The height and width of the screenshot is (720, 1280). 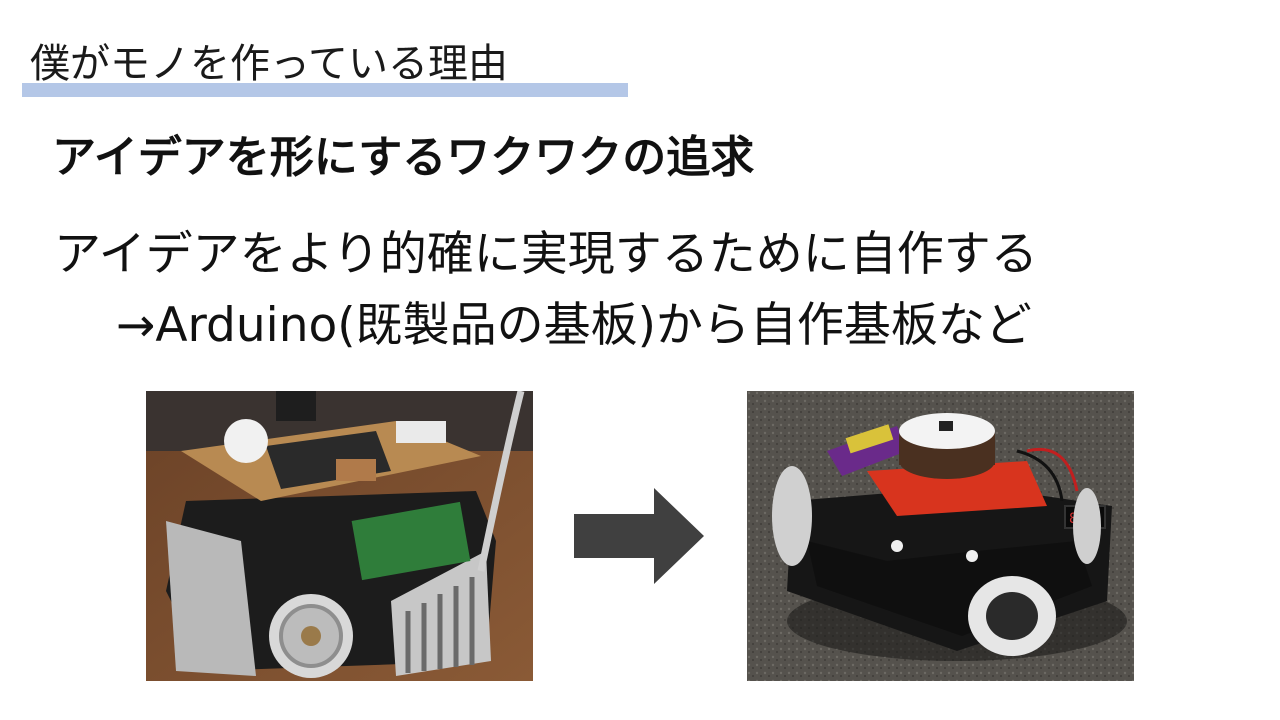 I want to click on photo-robot-before, so click(x=339, y=536).